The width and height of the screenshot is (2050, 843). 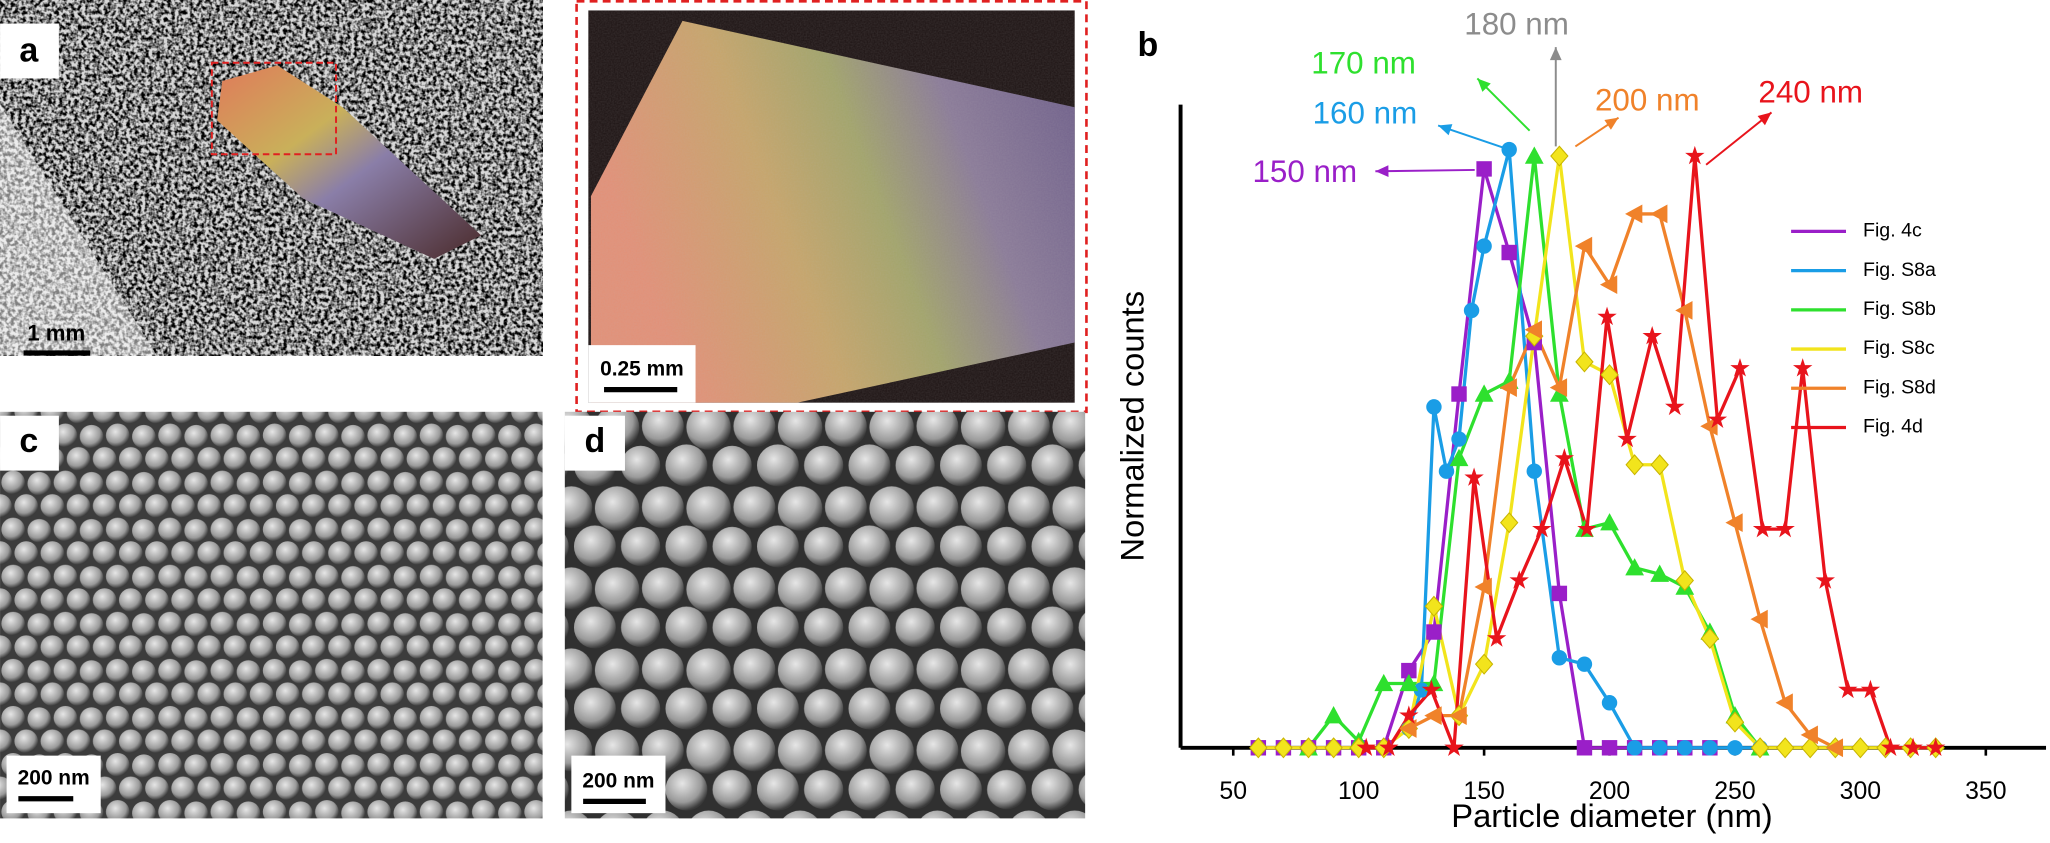 I want to click on legend-label: Fig. 4c, so click(x=1892, y=231).